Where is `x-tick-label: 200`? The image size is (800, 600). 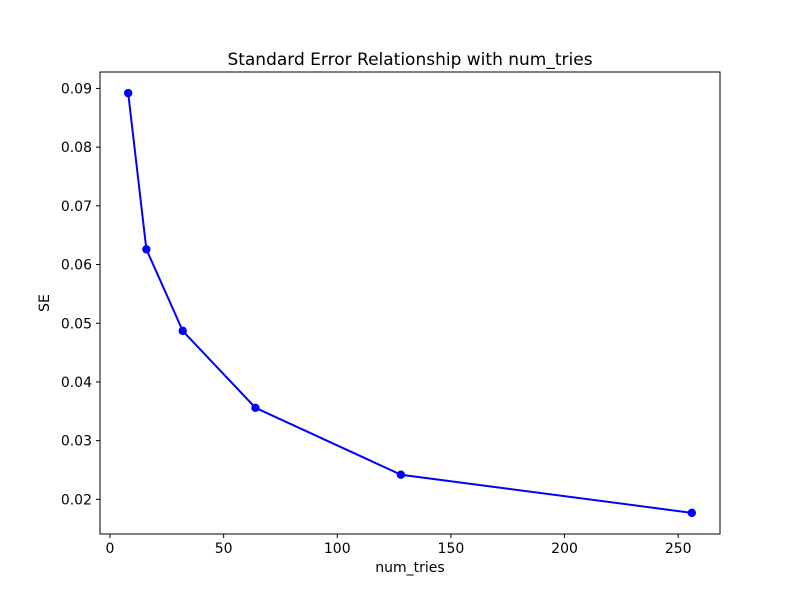 x-tick-label: 200 is located at coordinates (564, 549).